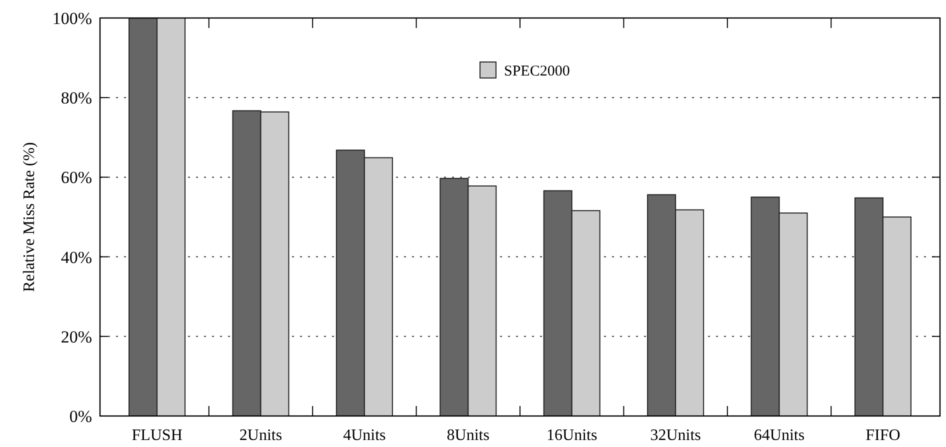  What do you see at coordinates (364, 435) in the screenshot?
I see `x-tick-label: 4Units` at bounding box center [364, 435].